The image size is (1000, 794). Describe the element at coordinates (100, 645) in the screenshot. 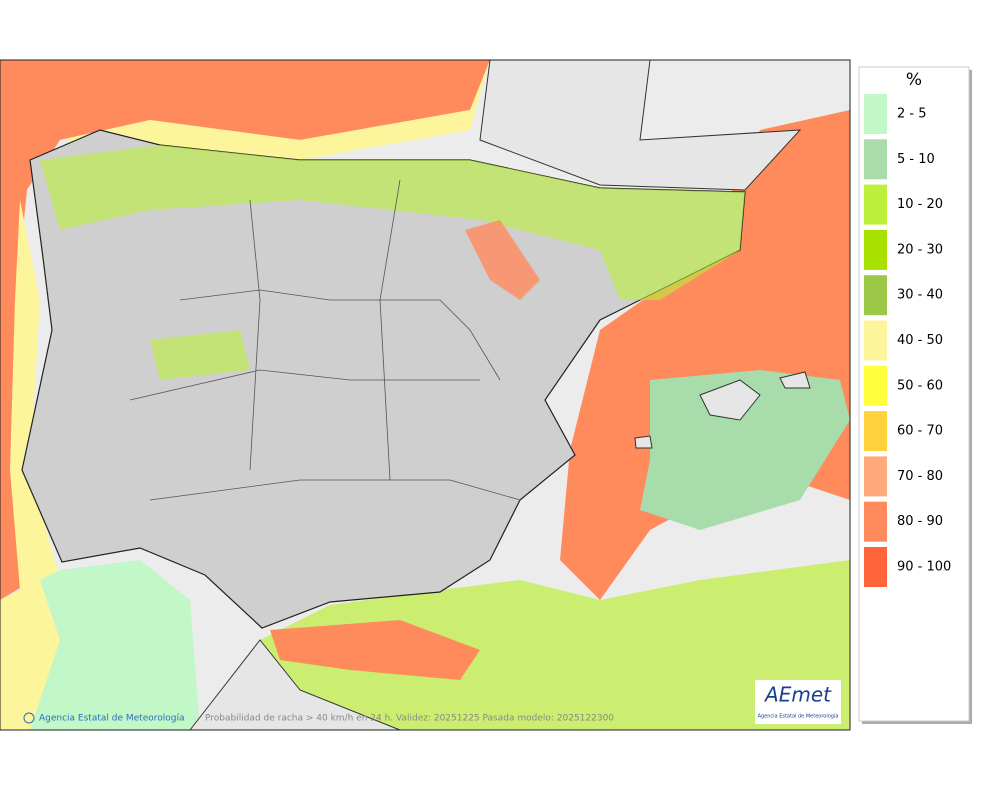

I see `southwest-field` at that location.